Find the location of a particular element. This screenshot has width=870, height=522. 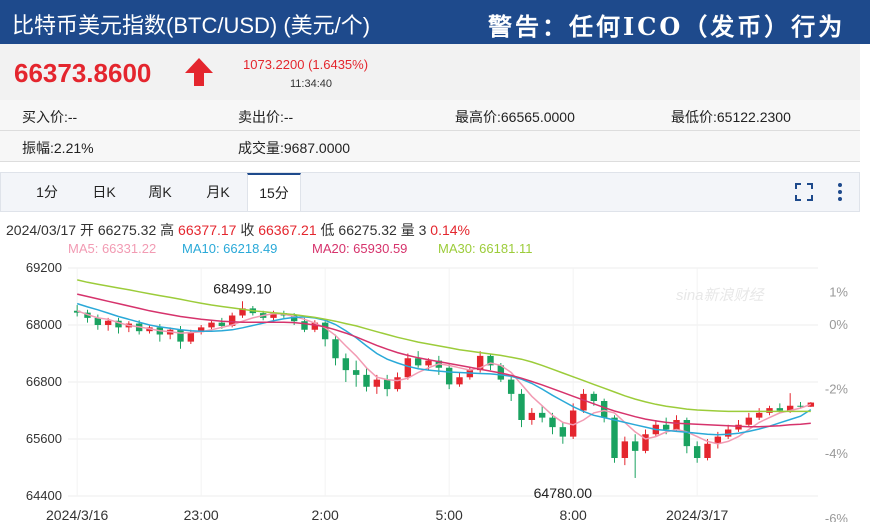

ma5-legend: MA5: 66331.22 is located at coordinates (112, 248).